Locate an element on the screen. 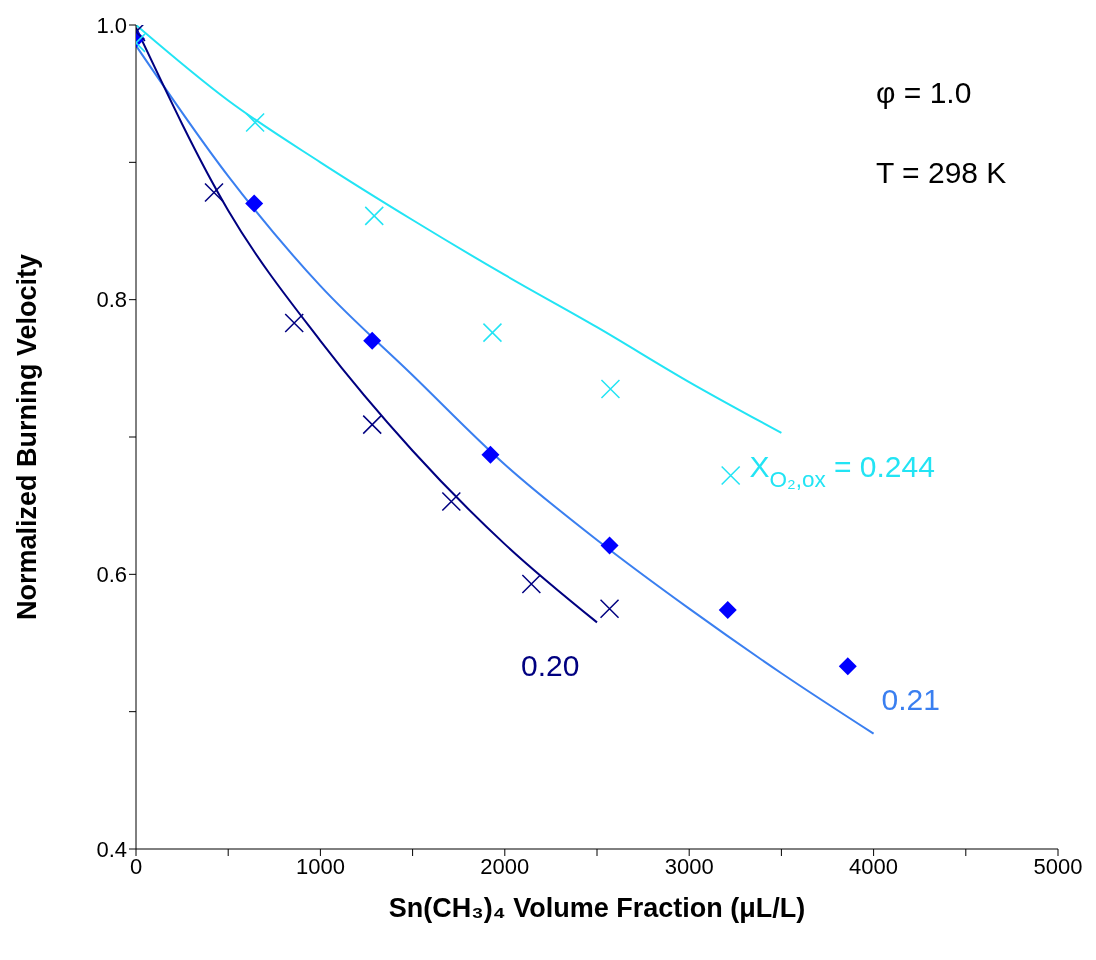 This screenshot has height=960, width=1096. series-label: 0.20 is located at coordinates (550, 666).